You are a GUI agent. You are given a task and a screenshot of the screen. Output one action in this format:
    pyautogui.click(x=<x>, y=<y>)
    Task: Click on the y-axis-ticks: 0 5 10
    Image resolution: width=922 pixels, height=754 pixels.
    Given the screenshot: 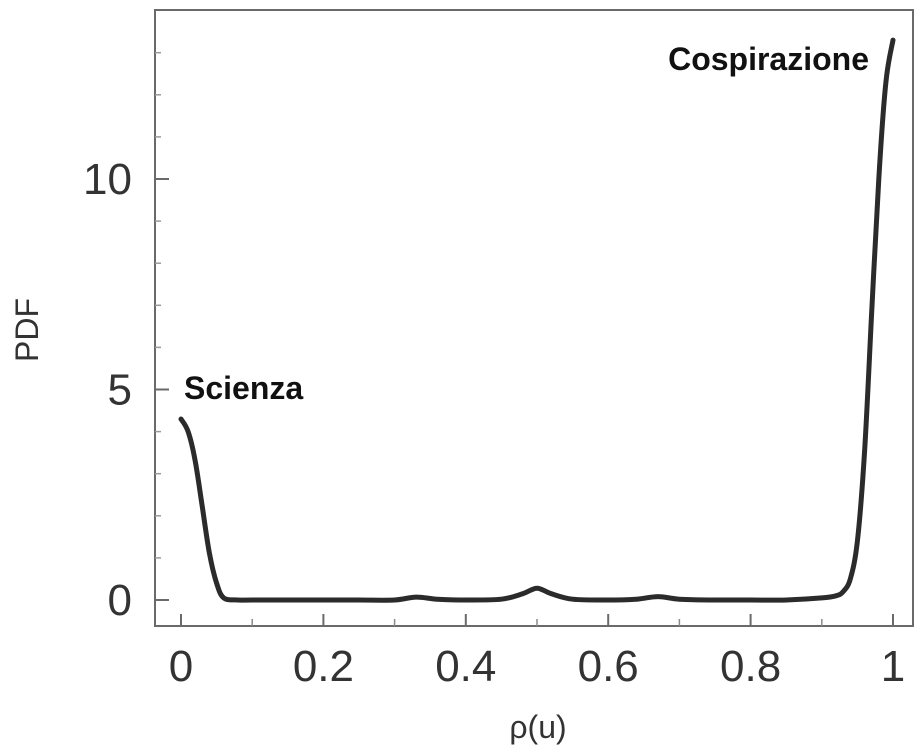 What is the action you would take?
    pyautogui.click(x=126, y=338)
    